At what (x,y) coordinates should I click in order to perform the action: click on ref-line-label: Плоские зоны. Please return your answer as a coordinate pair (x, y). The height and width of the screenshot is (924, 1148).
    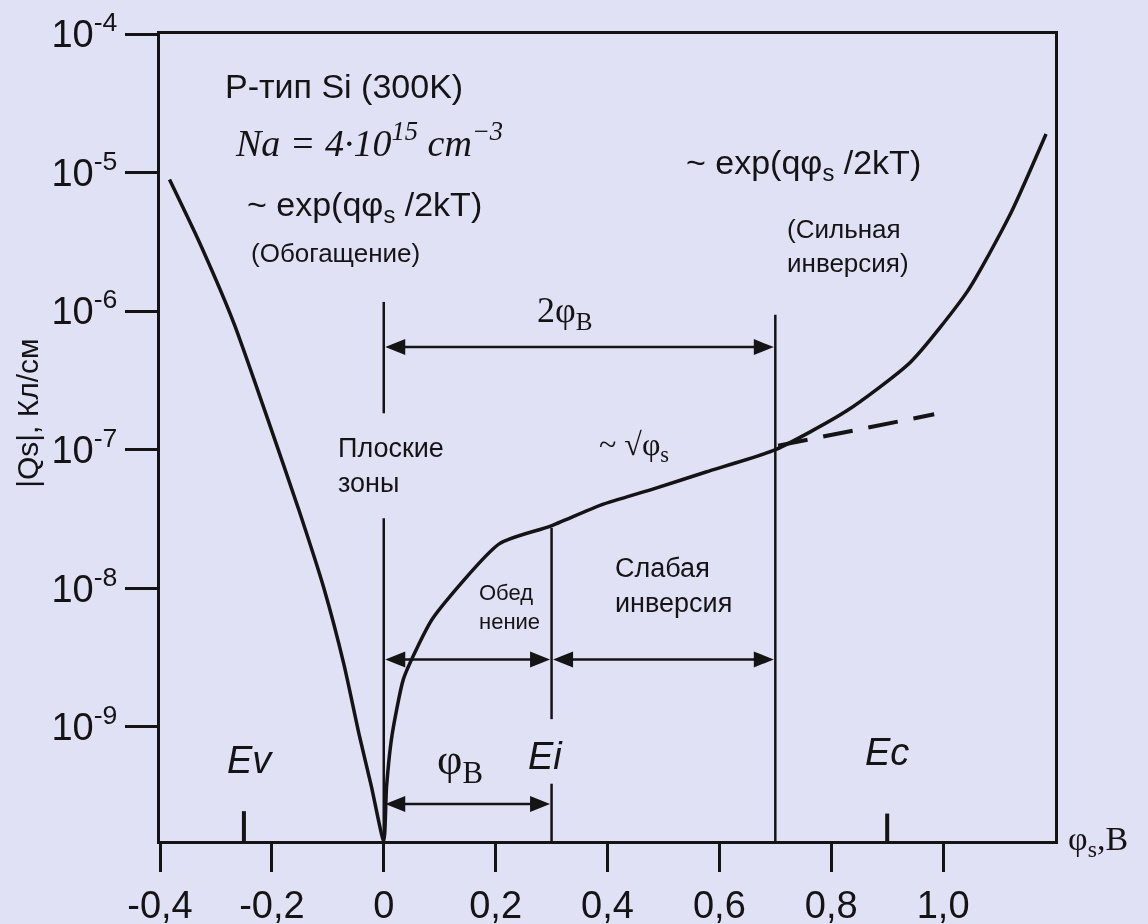
    Looking at the image, I should click on (391, 466).